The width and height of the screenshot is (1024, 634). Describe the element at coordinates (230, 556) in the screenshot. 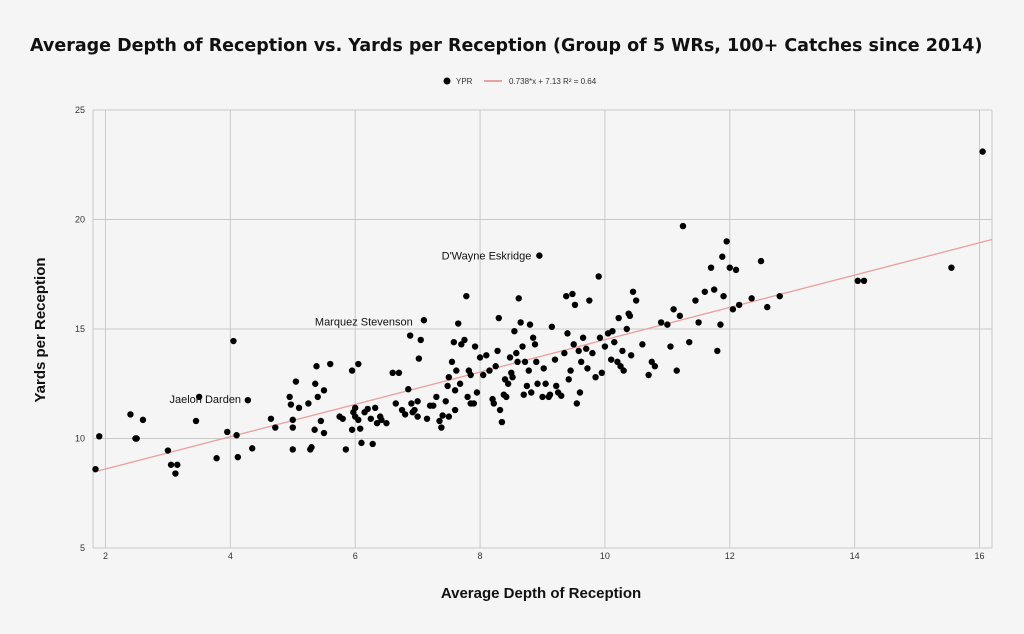

I see `x-tick-label: 4` at that location.